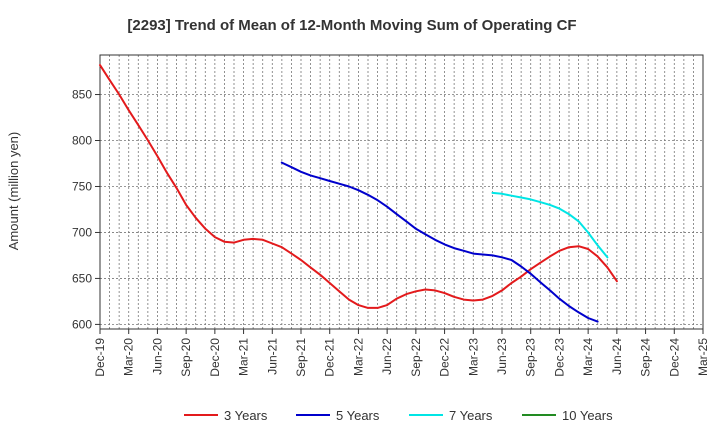 This screenshot has width=720, height=440. I want to click on x-tick-label: Jun-23, so click(502, 356).